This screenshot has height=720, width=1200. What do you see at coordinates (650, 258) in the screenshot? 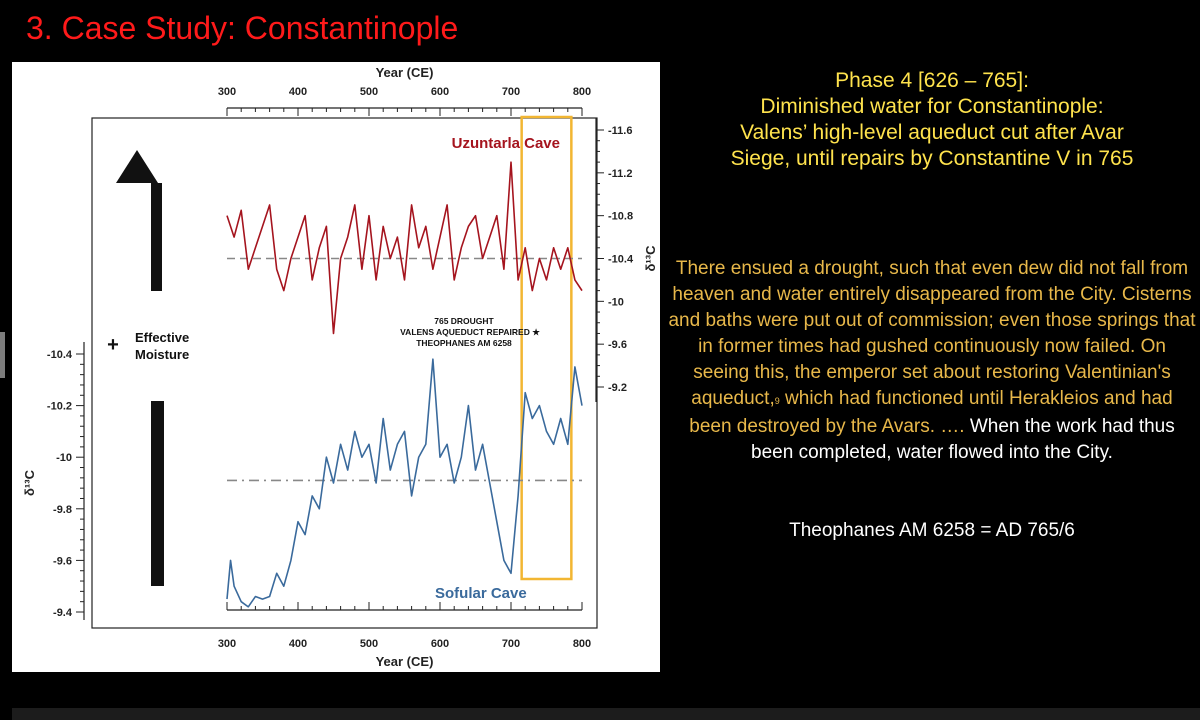
I see `right-axis-title: δ¹³C` at bounding box center [650, 258].